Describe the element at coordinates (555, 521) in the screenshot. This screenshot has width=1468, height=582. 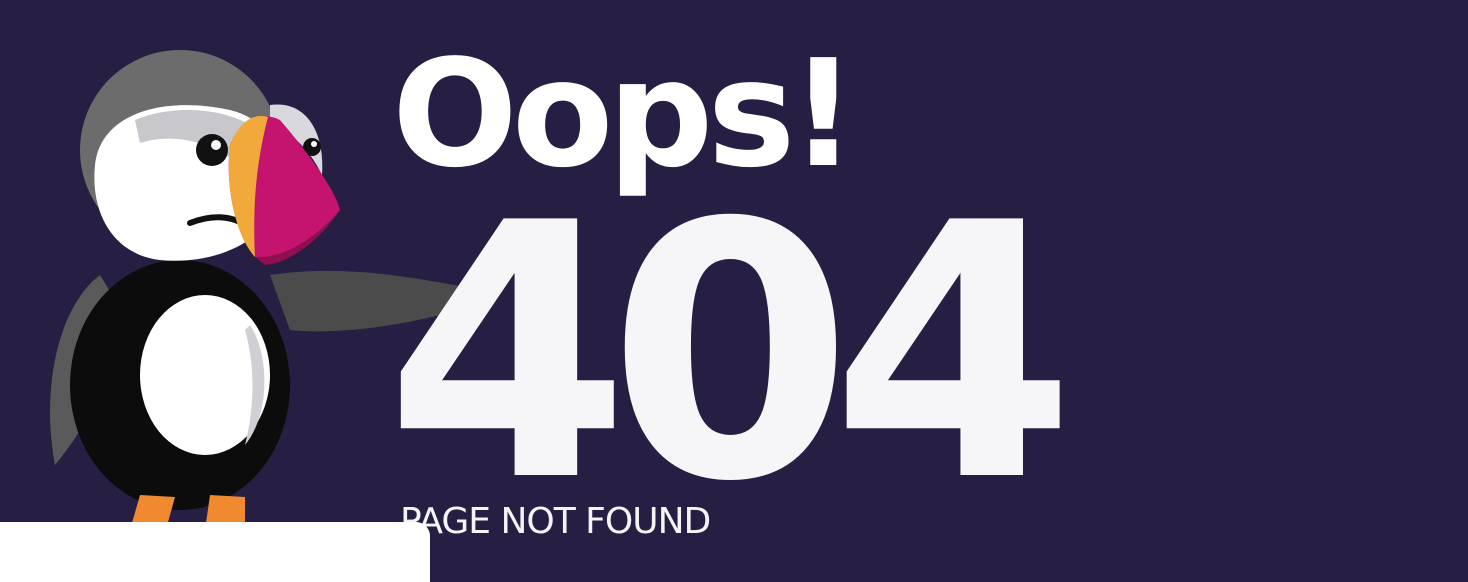
I see `page-not-found-message: PAGE NOT FOUND` at that location.